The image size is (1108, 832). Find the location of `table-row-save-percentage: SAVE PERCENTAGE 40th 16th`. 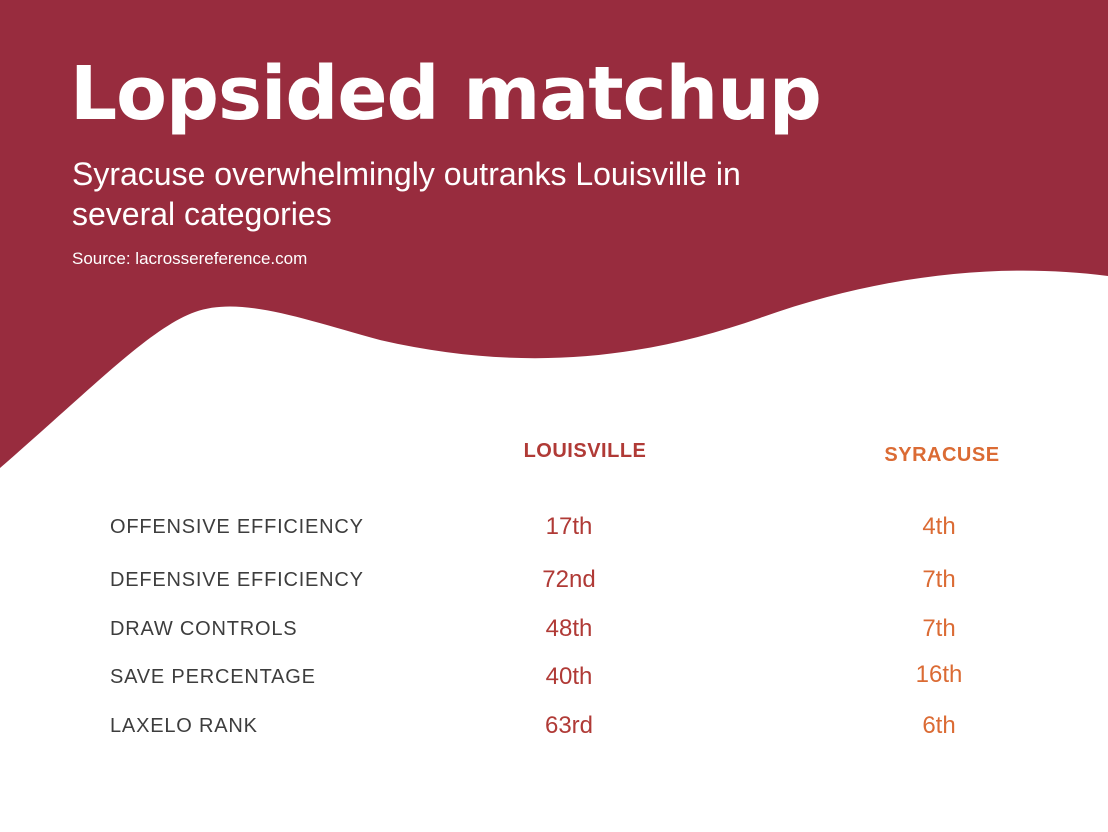

table-row-save-percentage: SAVE PERCENTAGE 40th 16th is located at coordinates (554, 676).